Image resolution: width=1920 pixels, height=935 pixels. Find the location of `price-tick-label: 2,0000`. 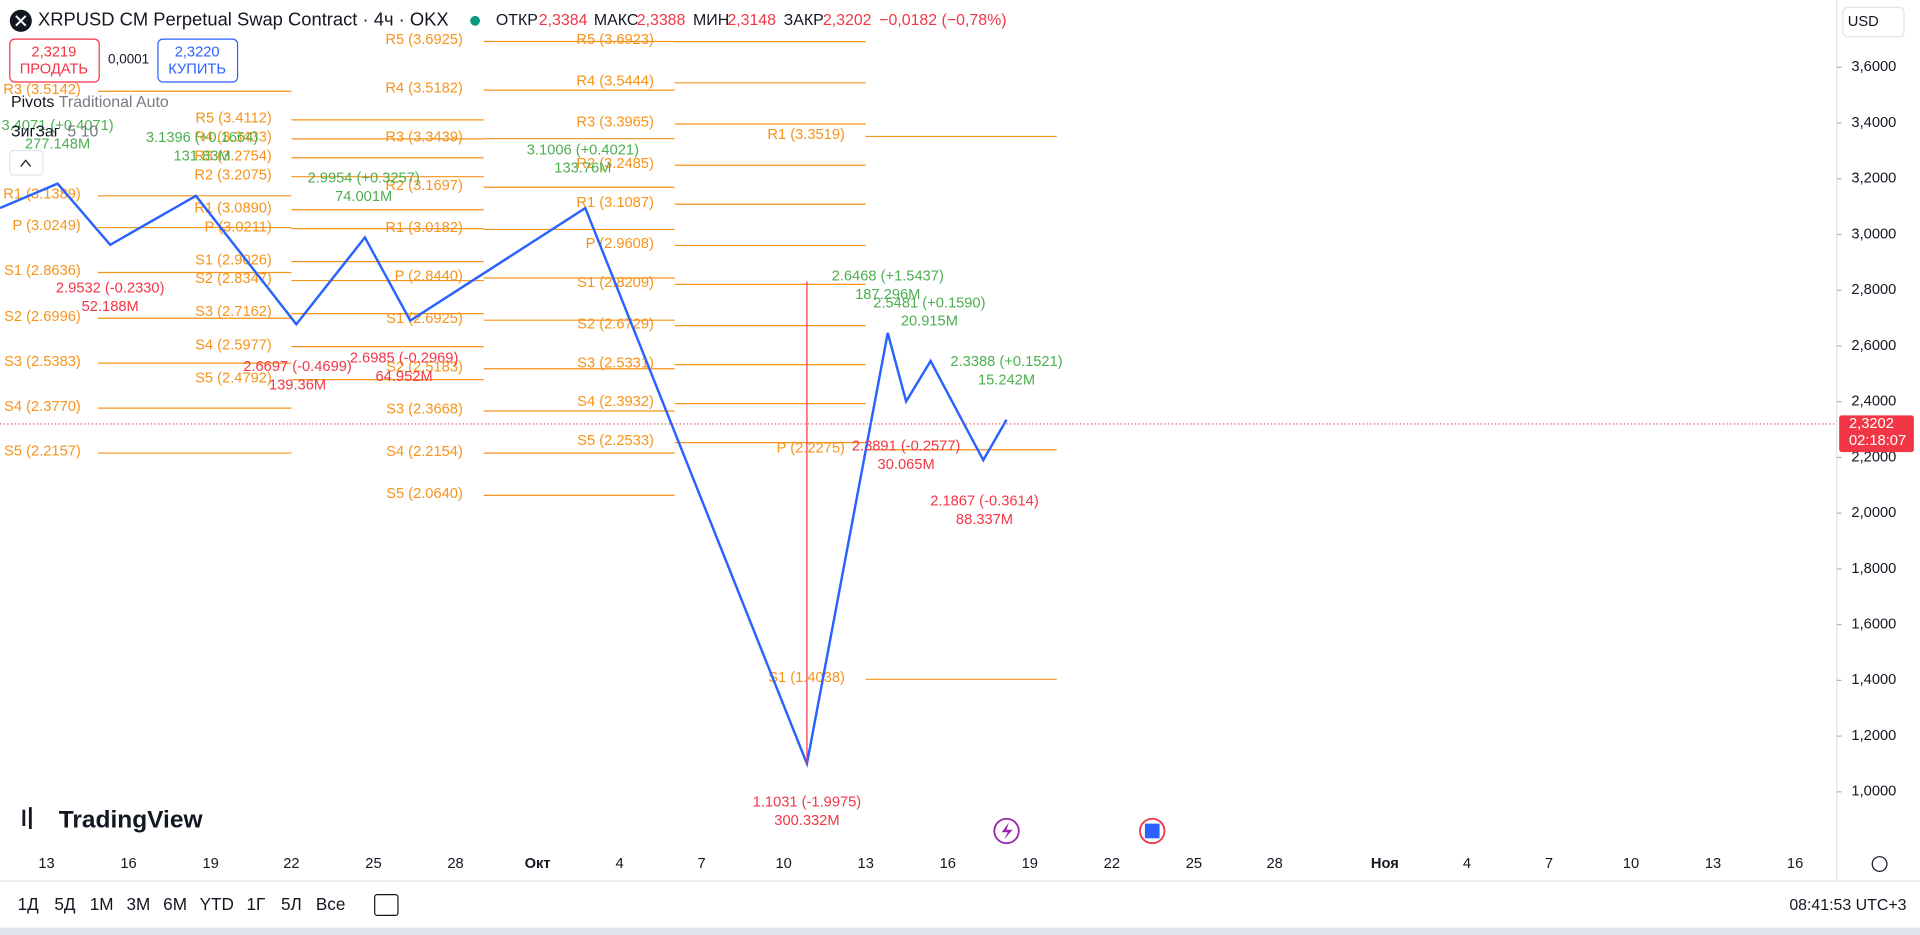

price-tick-label: 2,0000 is located at coordinates (1873, 513).